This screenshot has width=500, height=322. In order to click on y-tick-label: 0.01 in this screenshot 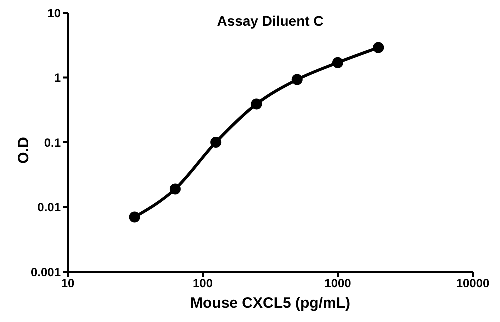, I will do `click(50, 207)`.